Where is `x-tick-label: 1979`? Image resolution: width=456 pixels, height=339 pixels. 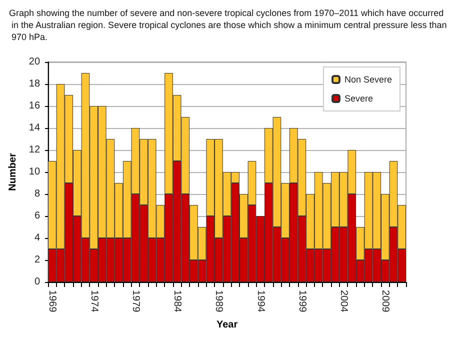
x-tick-label: 1979 is located at coordinates (135, 301).